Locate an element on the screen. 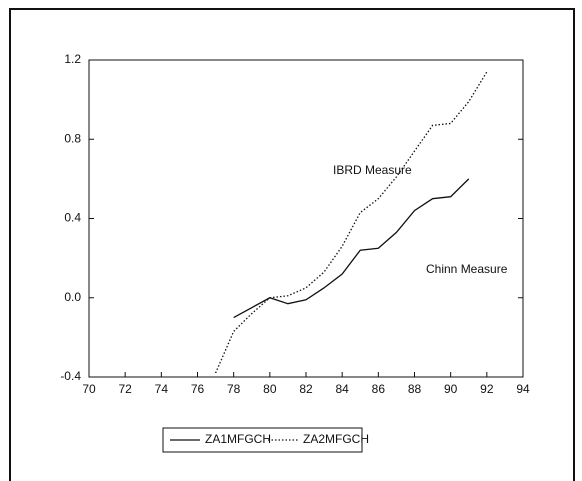  x-tick-label: 90 is located at coordinates (451, 389).